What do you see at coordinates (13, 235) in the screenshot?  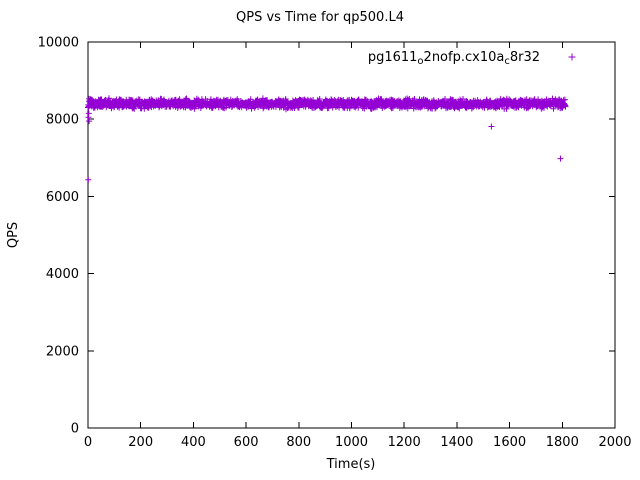 I see `y-axis-label: QPS` at bounding box center [13, 235].